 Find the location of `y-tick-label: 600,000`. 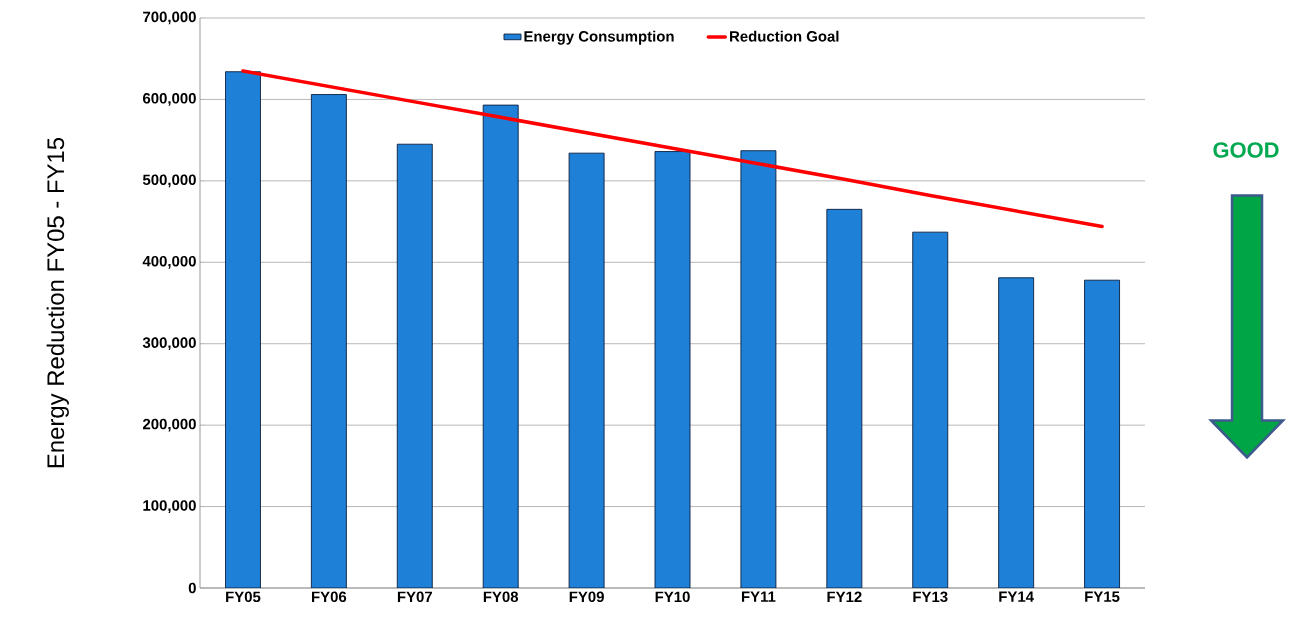

y-tick-label: 600,000 is located at coordinates (169, 99).